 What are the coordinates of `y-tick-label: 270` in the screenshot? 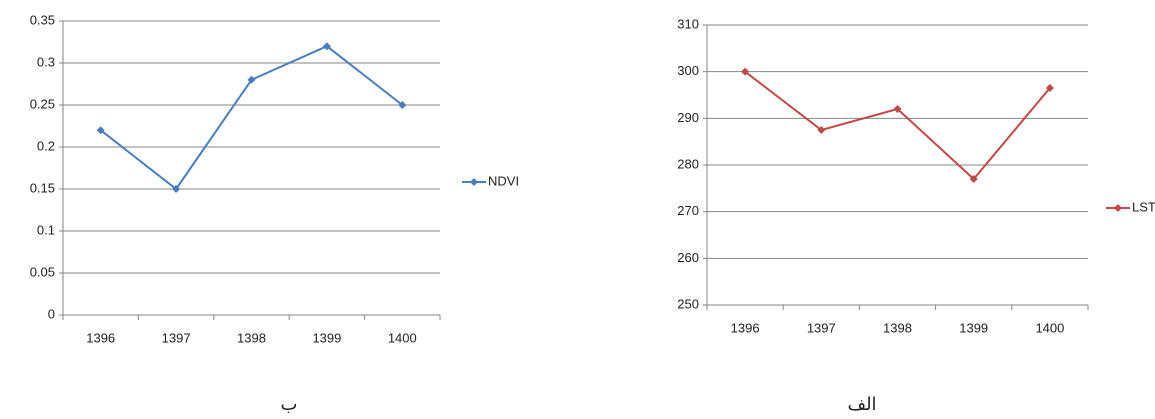 It's located at (688, 210).